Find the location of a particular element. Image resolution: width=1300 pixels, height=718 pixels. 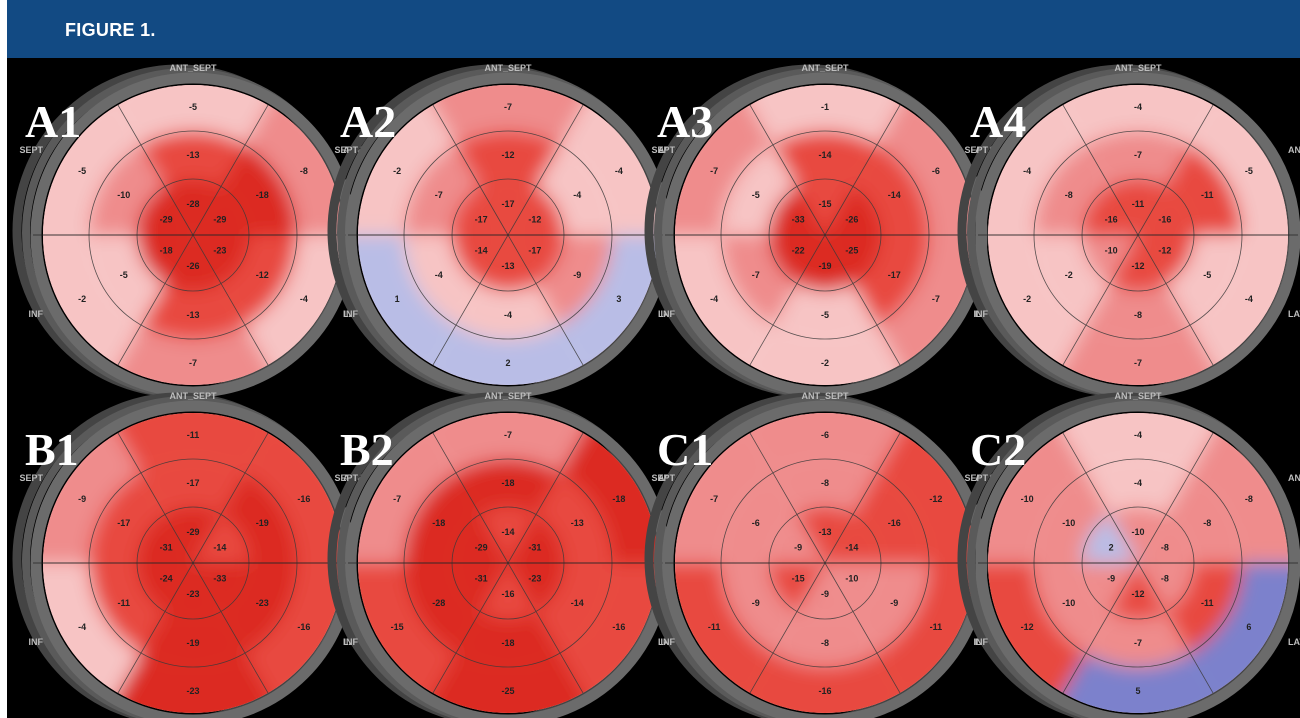

panel-label: B2 is located at coordinates (367, 449).